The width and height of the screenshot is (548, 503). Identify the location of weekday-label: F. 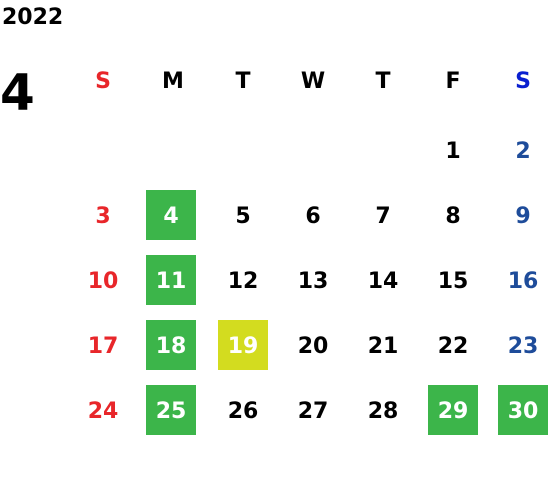
(452, 81).